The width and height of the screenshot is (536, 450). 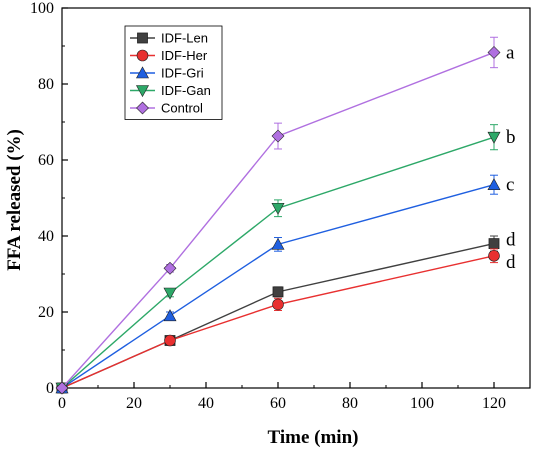 What do you see at coordinates (184, 55) in the screenshot?
I see `legend-label: IDF-Her` at bounding box center [184, 55].